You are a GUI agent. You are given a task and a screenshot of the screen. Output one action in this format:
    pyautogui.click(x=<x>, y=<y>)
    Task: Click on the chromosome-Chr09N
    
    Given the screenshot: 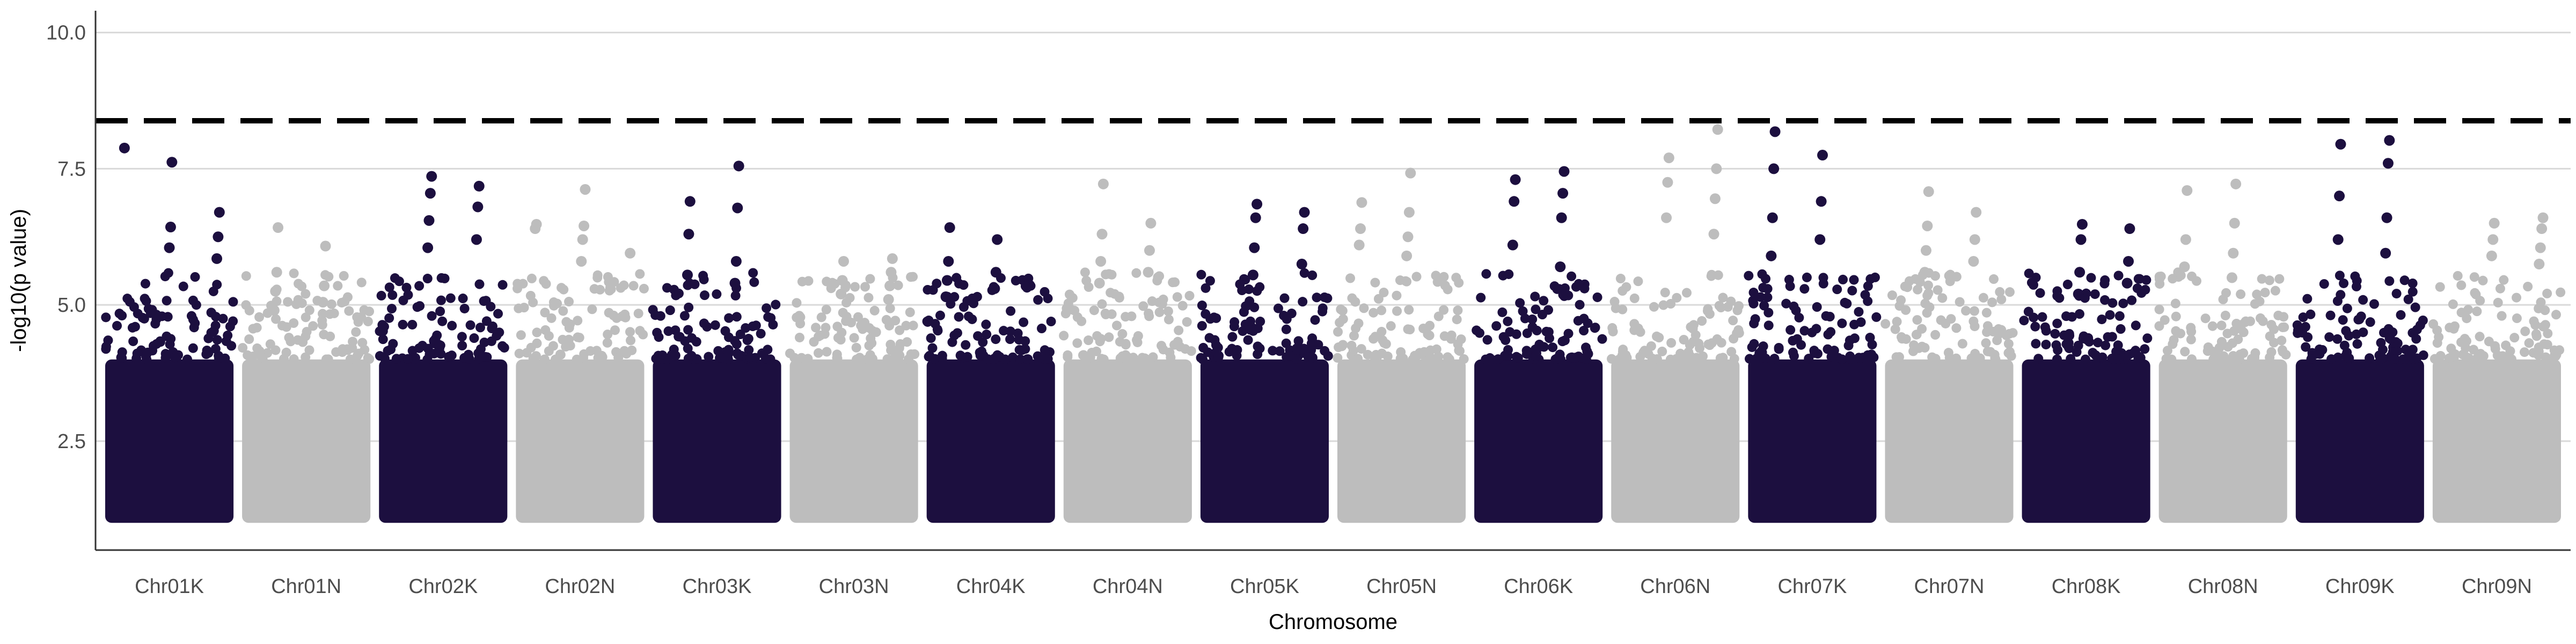 What is the action you would take?
    pyautogui.click(x=2497, y=367)
    